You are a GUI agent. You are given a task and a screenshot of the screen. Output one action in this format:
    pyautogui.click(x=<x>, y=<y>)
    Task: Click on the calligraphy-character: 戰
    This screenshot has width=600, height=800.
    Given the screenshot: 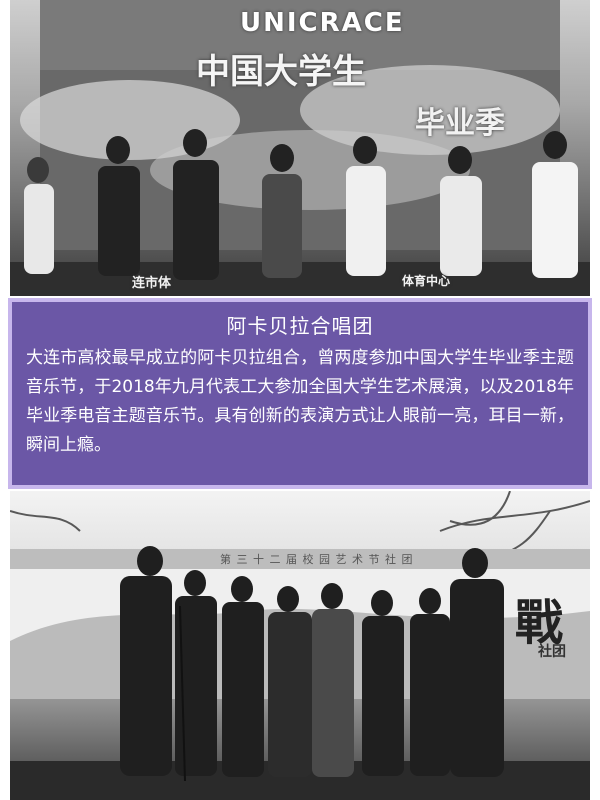 What is the action you would take?
    pyautogui.click(x=539, y=623)
    